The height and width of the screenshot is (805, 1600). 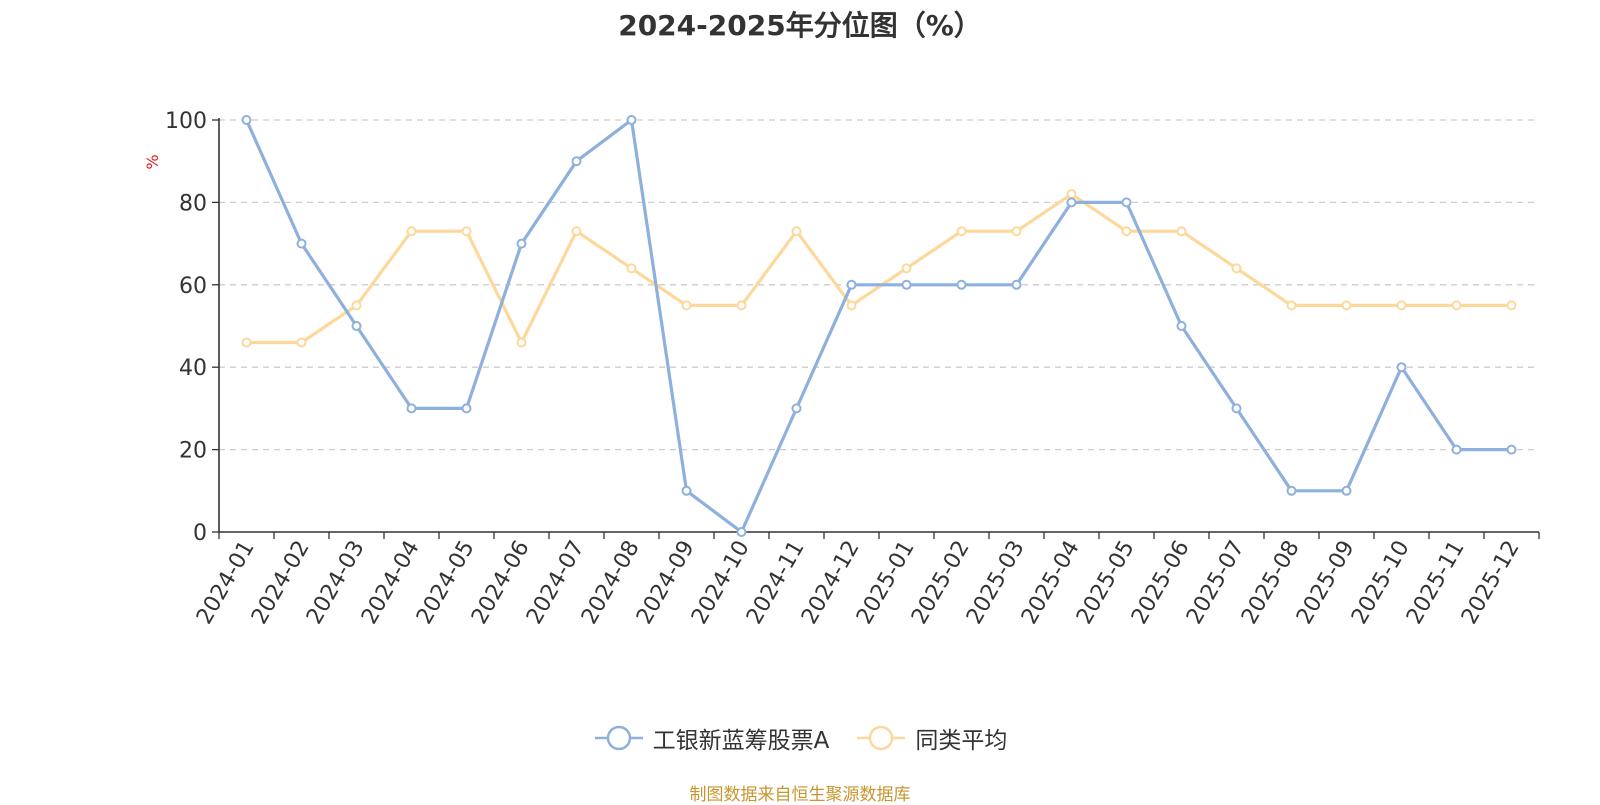 I want to click on legend-label: 同类平均, so click(x=961, y=741).